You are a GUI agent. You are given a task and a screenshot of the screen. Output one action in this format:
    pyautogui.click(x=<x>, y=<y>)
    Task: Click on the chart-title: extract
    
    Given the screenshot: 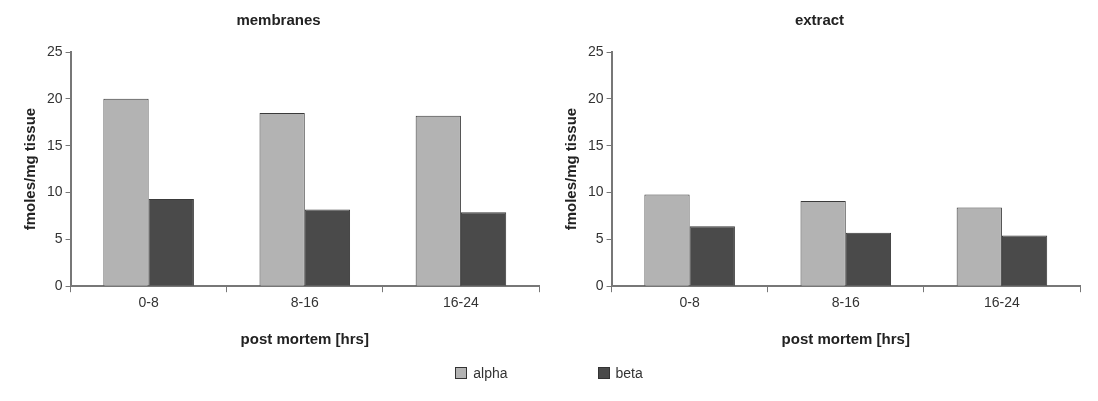 What is the action you would take?
    pyautogui.click(x=819, y=20)
    